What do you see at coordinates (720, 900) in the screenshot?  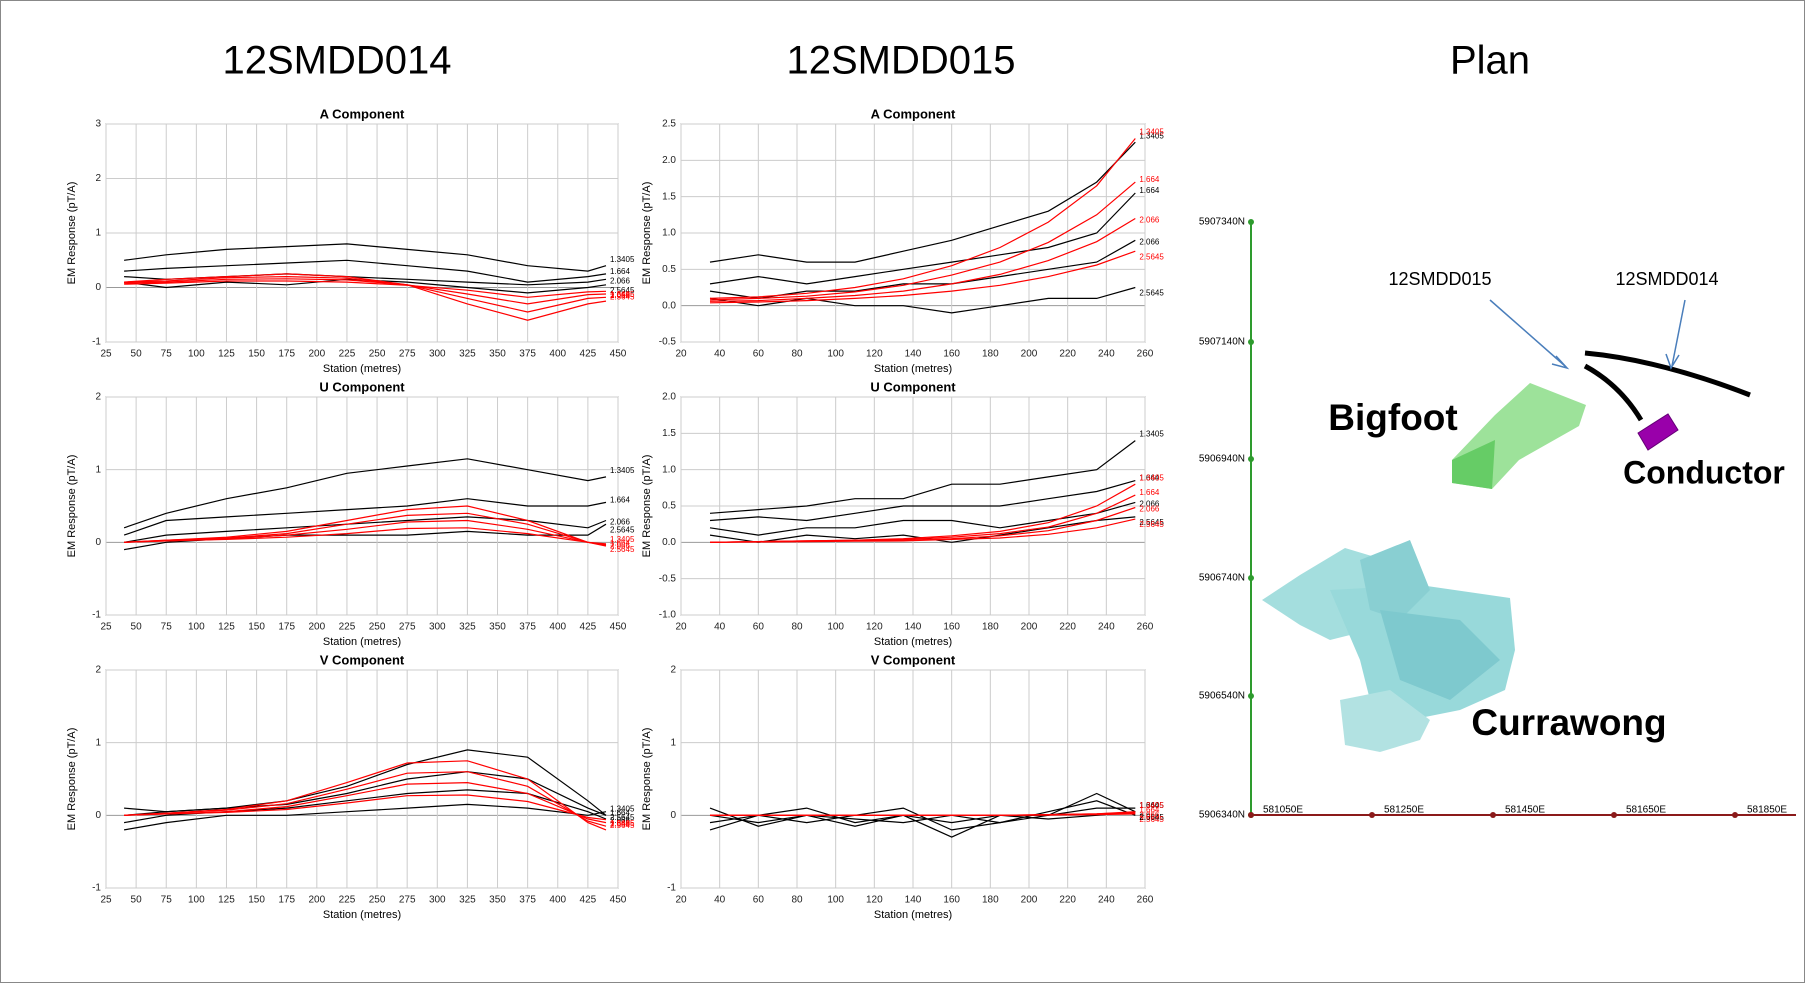 I see `x-tick-label: 40` at bounding box center [720, 900].